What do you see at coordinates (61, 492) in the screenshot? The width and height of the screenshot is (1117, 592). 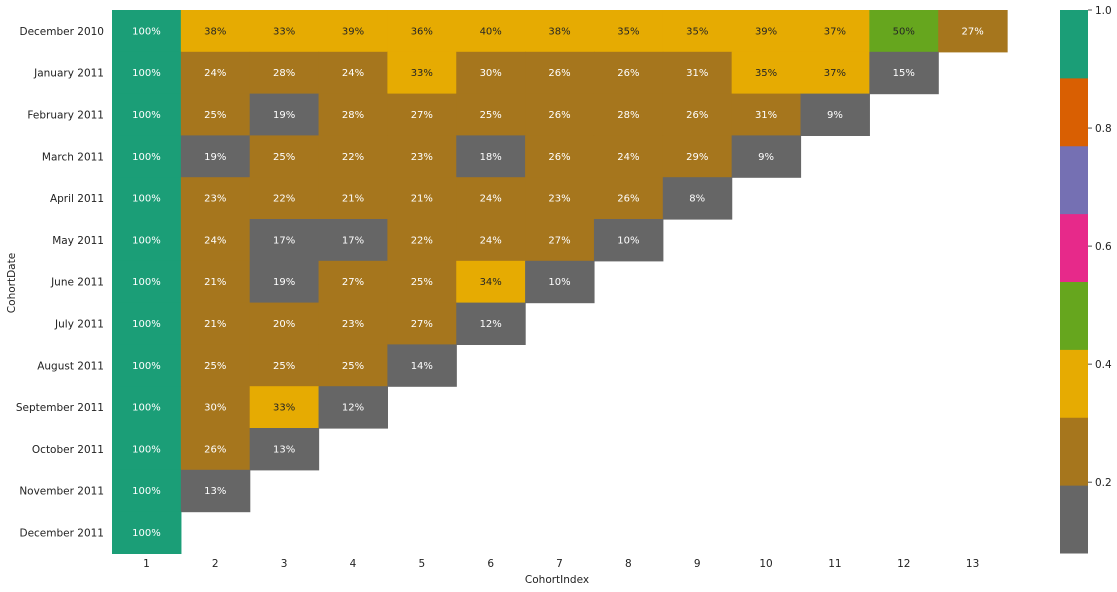 I see `row-label: November 2011` at bounding box center [61, 492].